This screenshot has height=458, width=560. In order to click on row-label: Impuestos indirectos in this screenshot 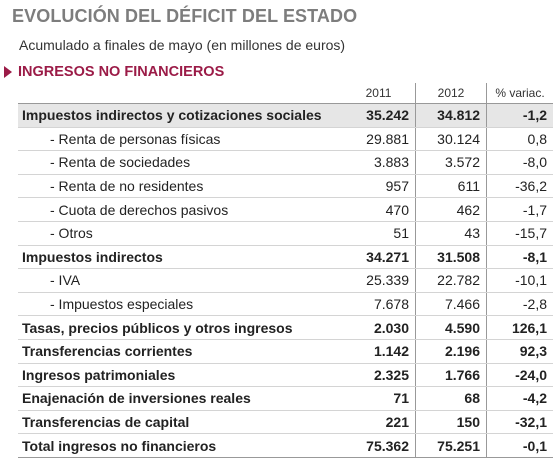, I will do `click(180, 257)`.